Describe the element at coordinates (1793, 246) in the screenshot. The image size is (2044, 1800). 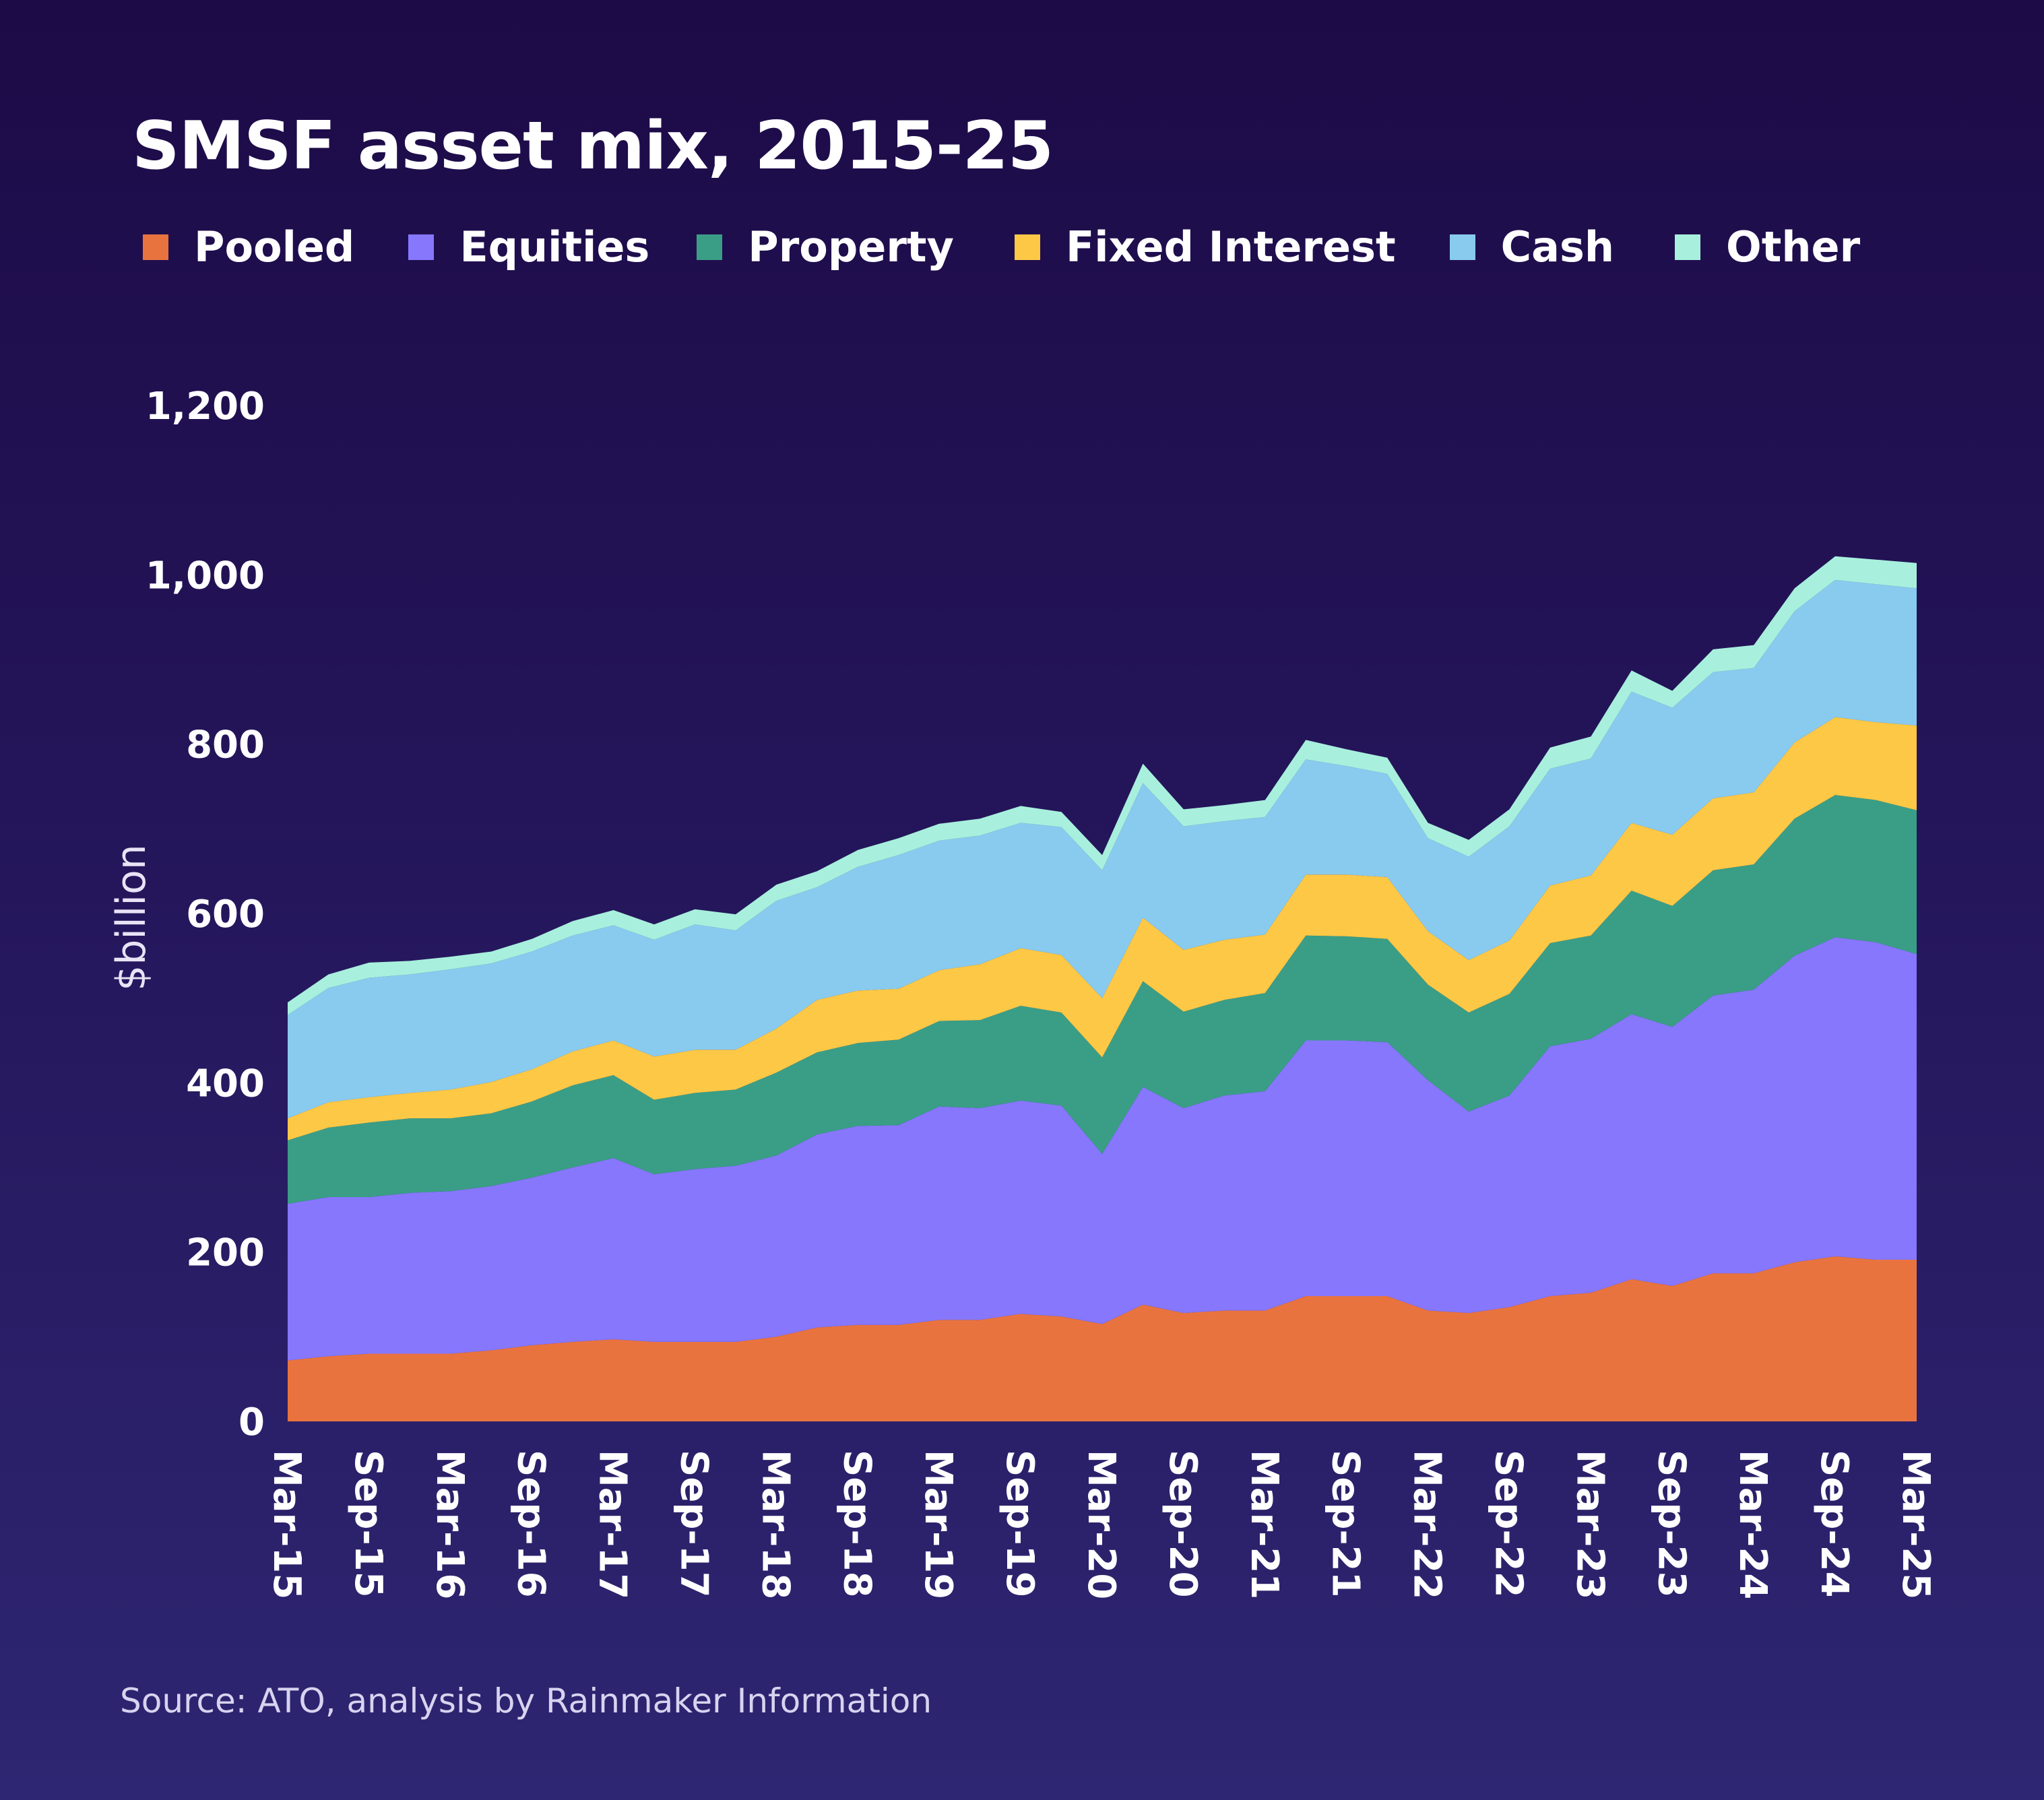
I see `legend-label-other: Other` at that location.